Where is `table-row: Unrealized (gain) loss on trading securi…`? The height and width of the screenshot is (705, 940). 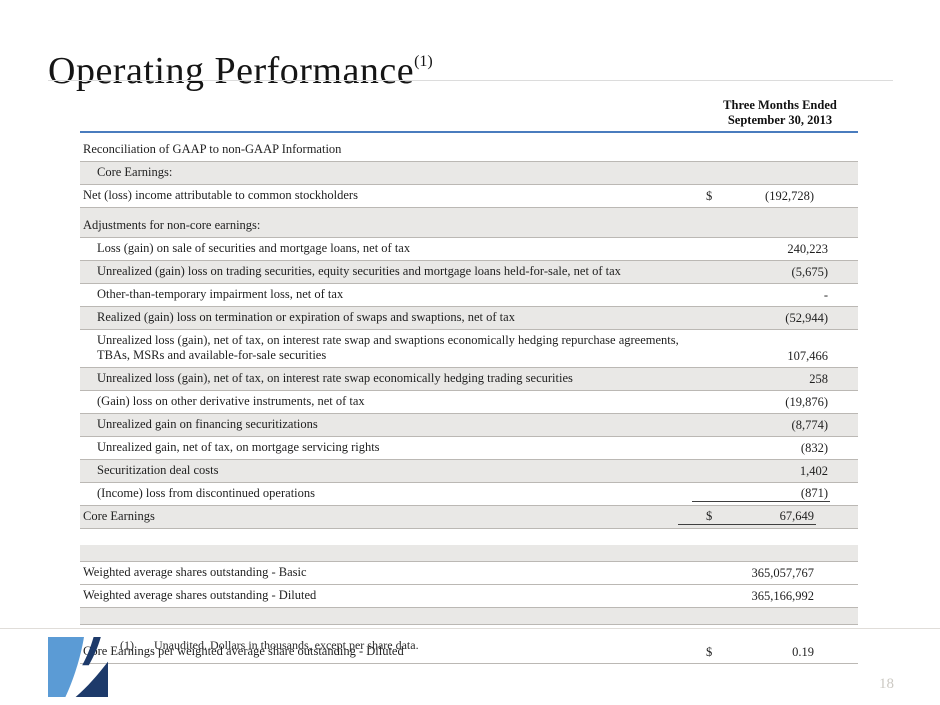
table-row: Unrealized (gain) loss on trading securi… is located at coordinates (469, 272).